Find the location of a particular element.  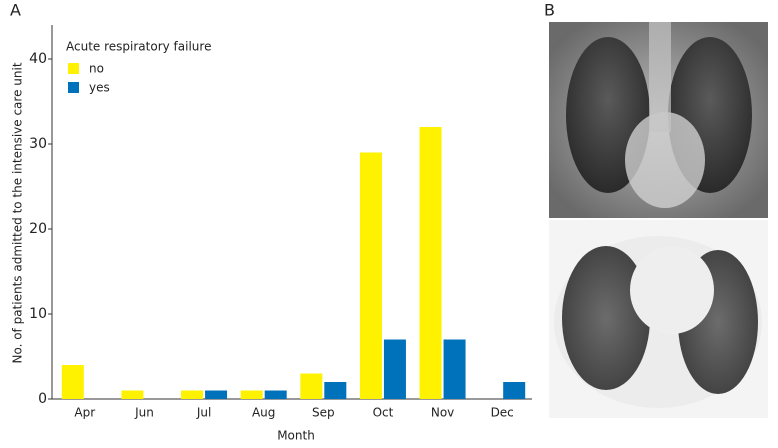

legend-title: Acute respiratory failure is located at coordinates (138, 47).